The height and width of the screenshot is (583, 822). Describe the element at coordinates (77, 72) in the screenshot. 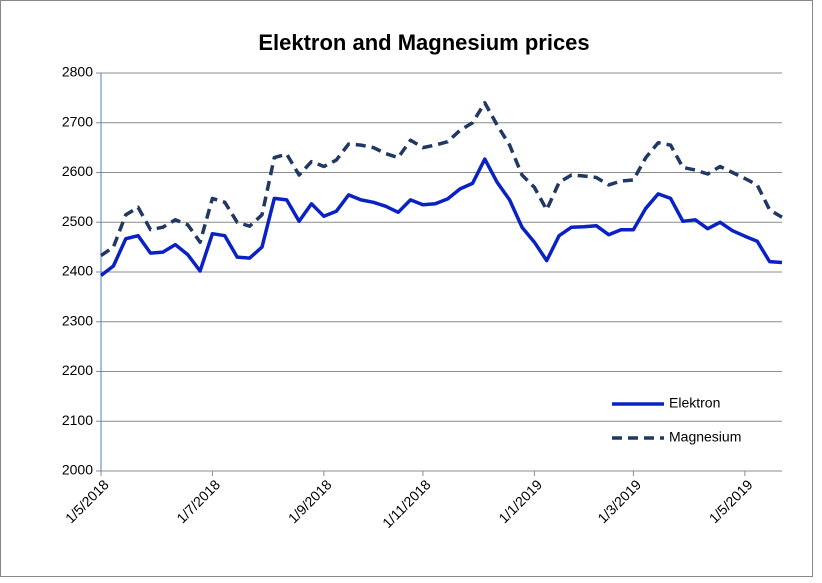

I see `y-tick-label: 2800` at that location.